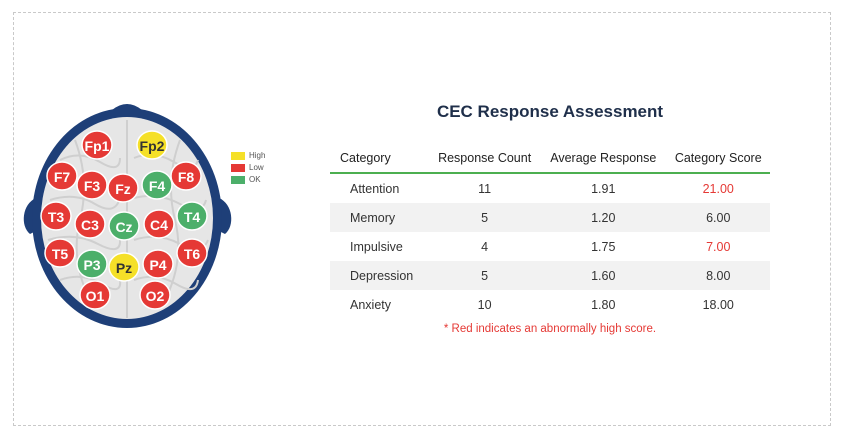 The image size is (847, 436). I want to click on electrode-fz: Fz, so click(123, 188).